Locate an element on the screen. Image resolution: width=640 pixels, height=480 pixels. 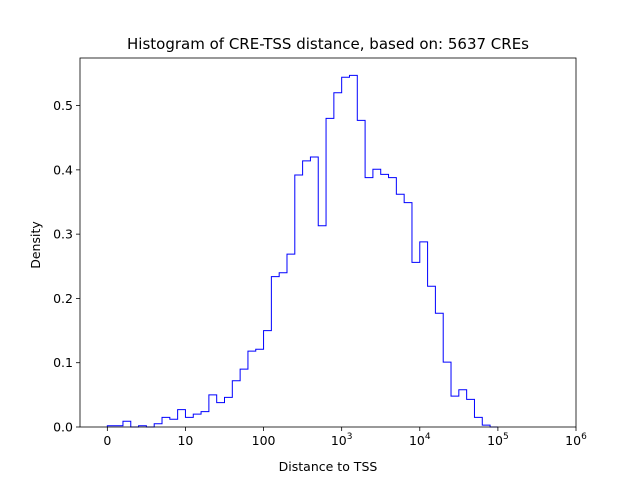
y-tick-label: 0.3 is located at coordinates (63, 234).